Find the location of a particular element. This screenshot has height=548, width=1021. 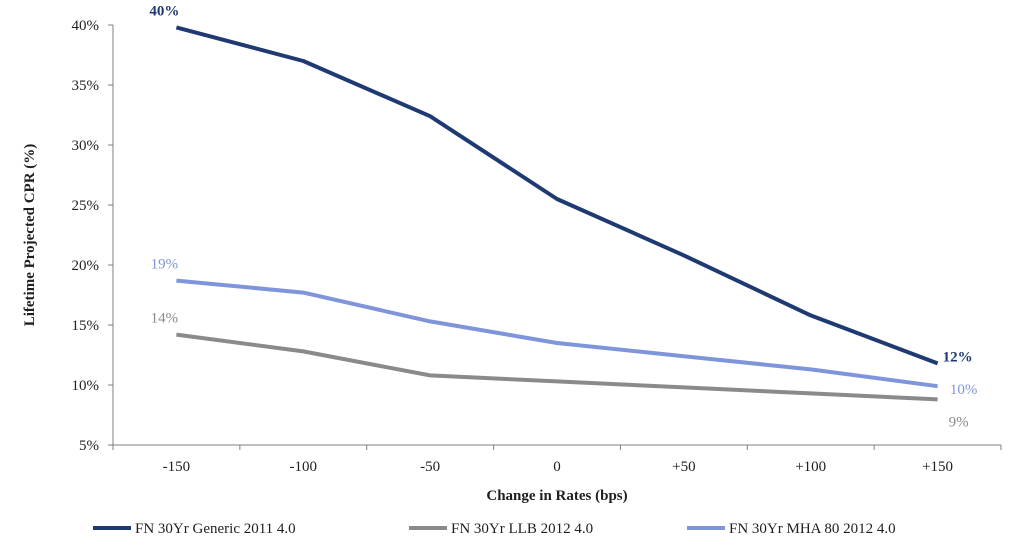

x-axis-title: Change in Rates (bps) is located at coordinates (556, 496).